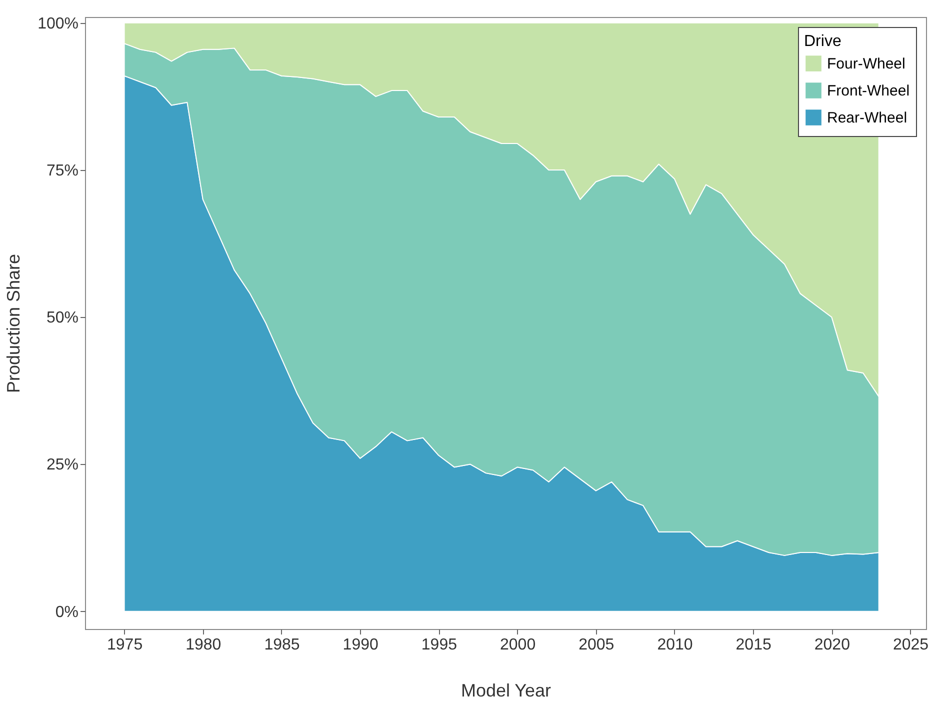  What do you see at coordinates (868, 91) in the screenshot?
I see `legend-label: Front-Wheel` at bounding box center [868, 91].